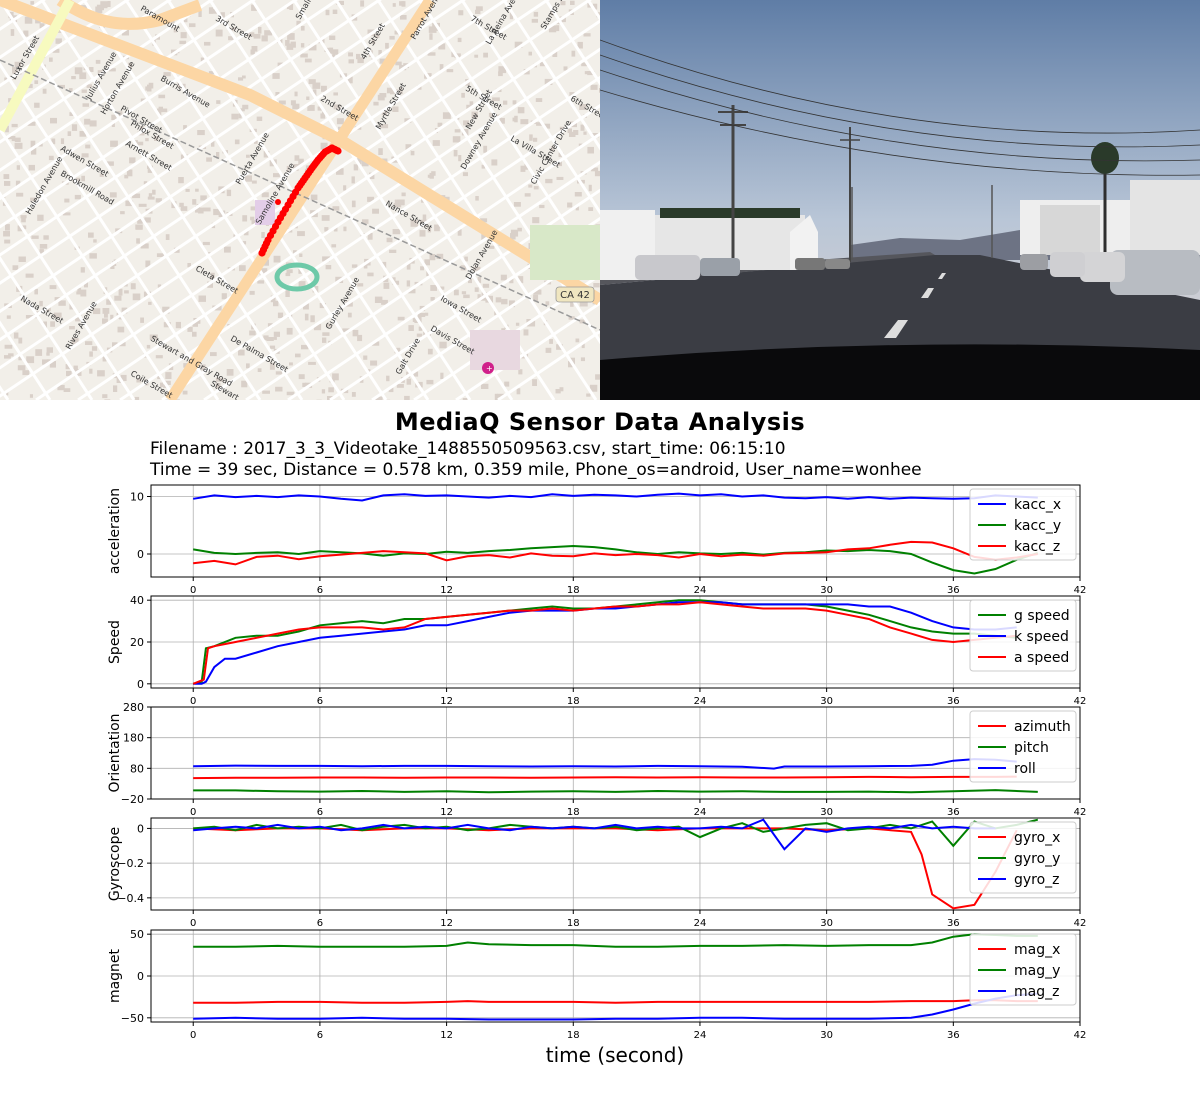 The width and height of the screenshot is (1200, 1100). What do you see at coordinates (1025, 769) in the screenshot?
I see `legend-label: roll` at bounding box center [1025, 769].